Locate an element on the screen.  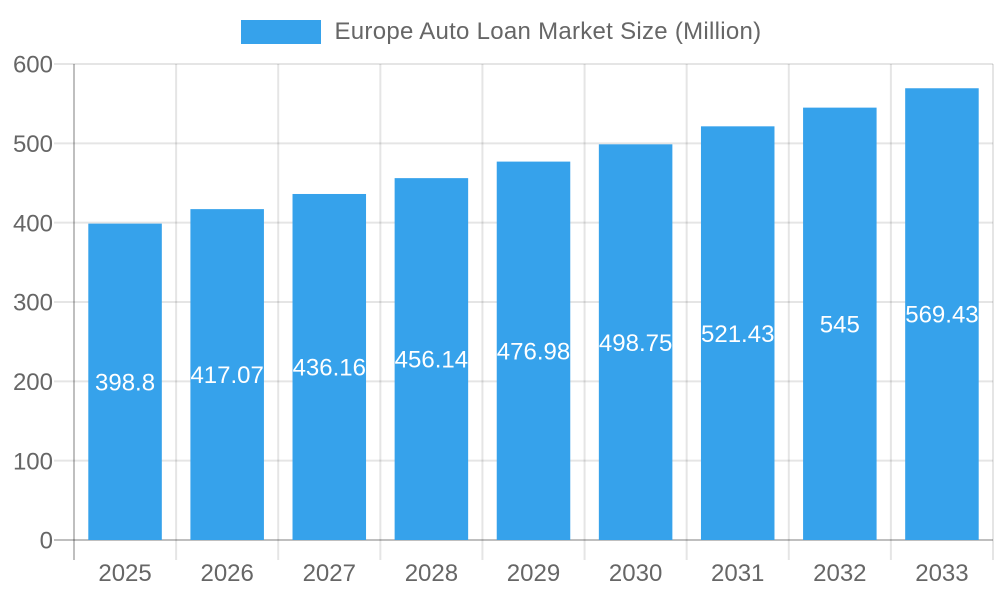
svg-text: 200 is located at coordinates (33, 382).